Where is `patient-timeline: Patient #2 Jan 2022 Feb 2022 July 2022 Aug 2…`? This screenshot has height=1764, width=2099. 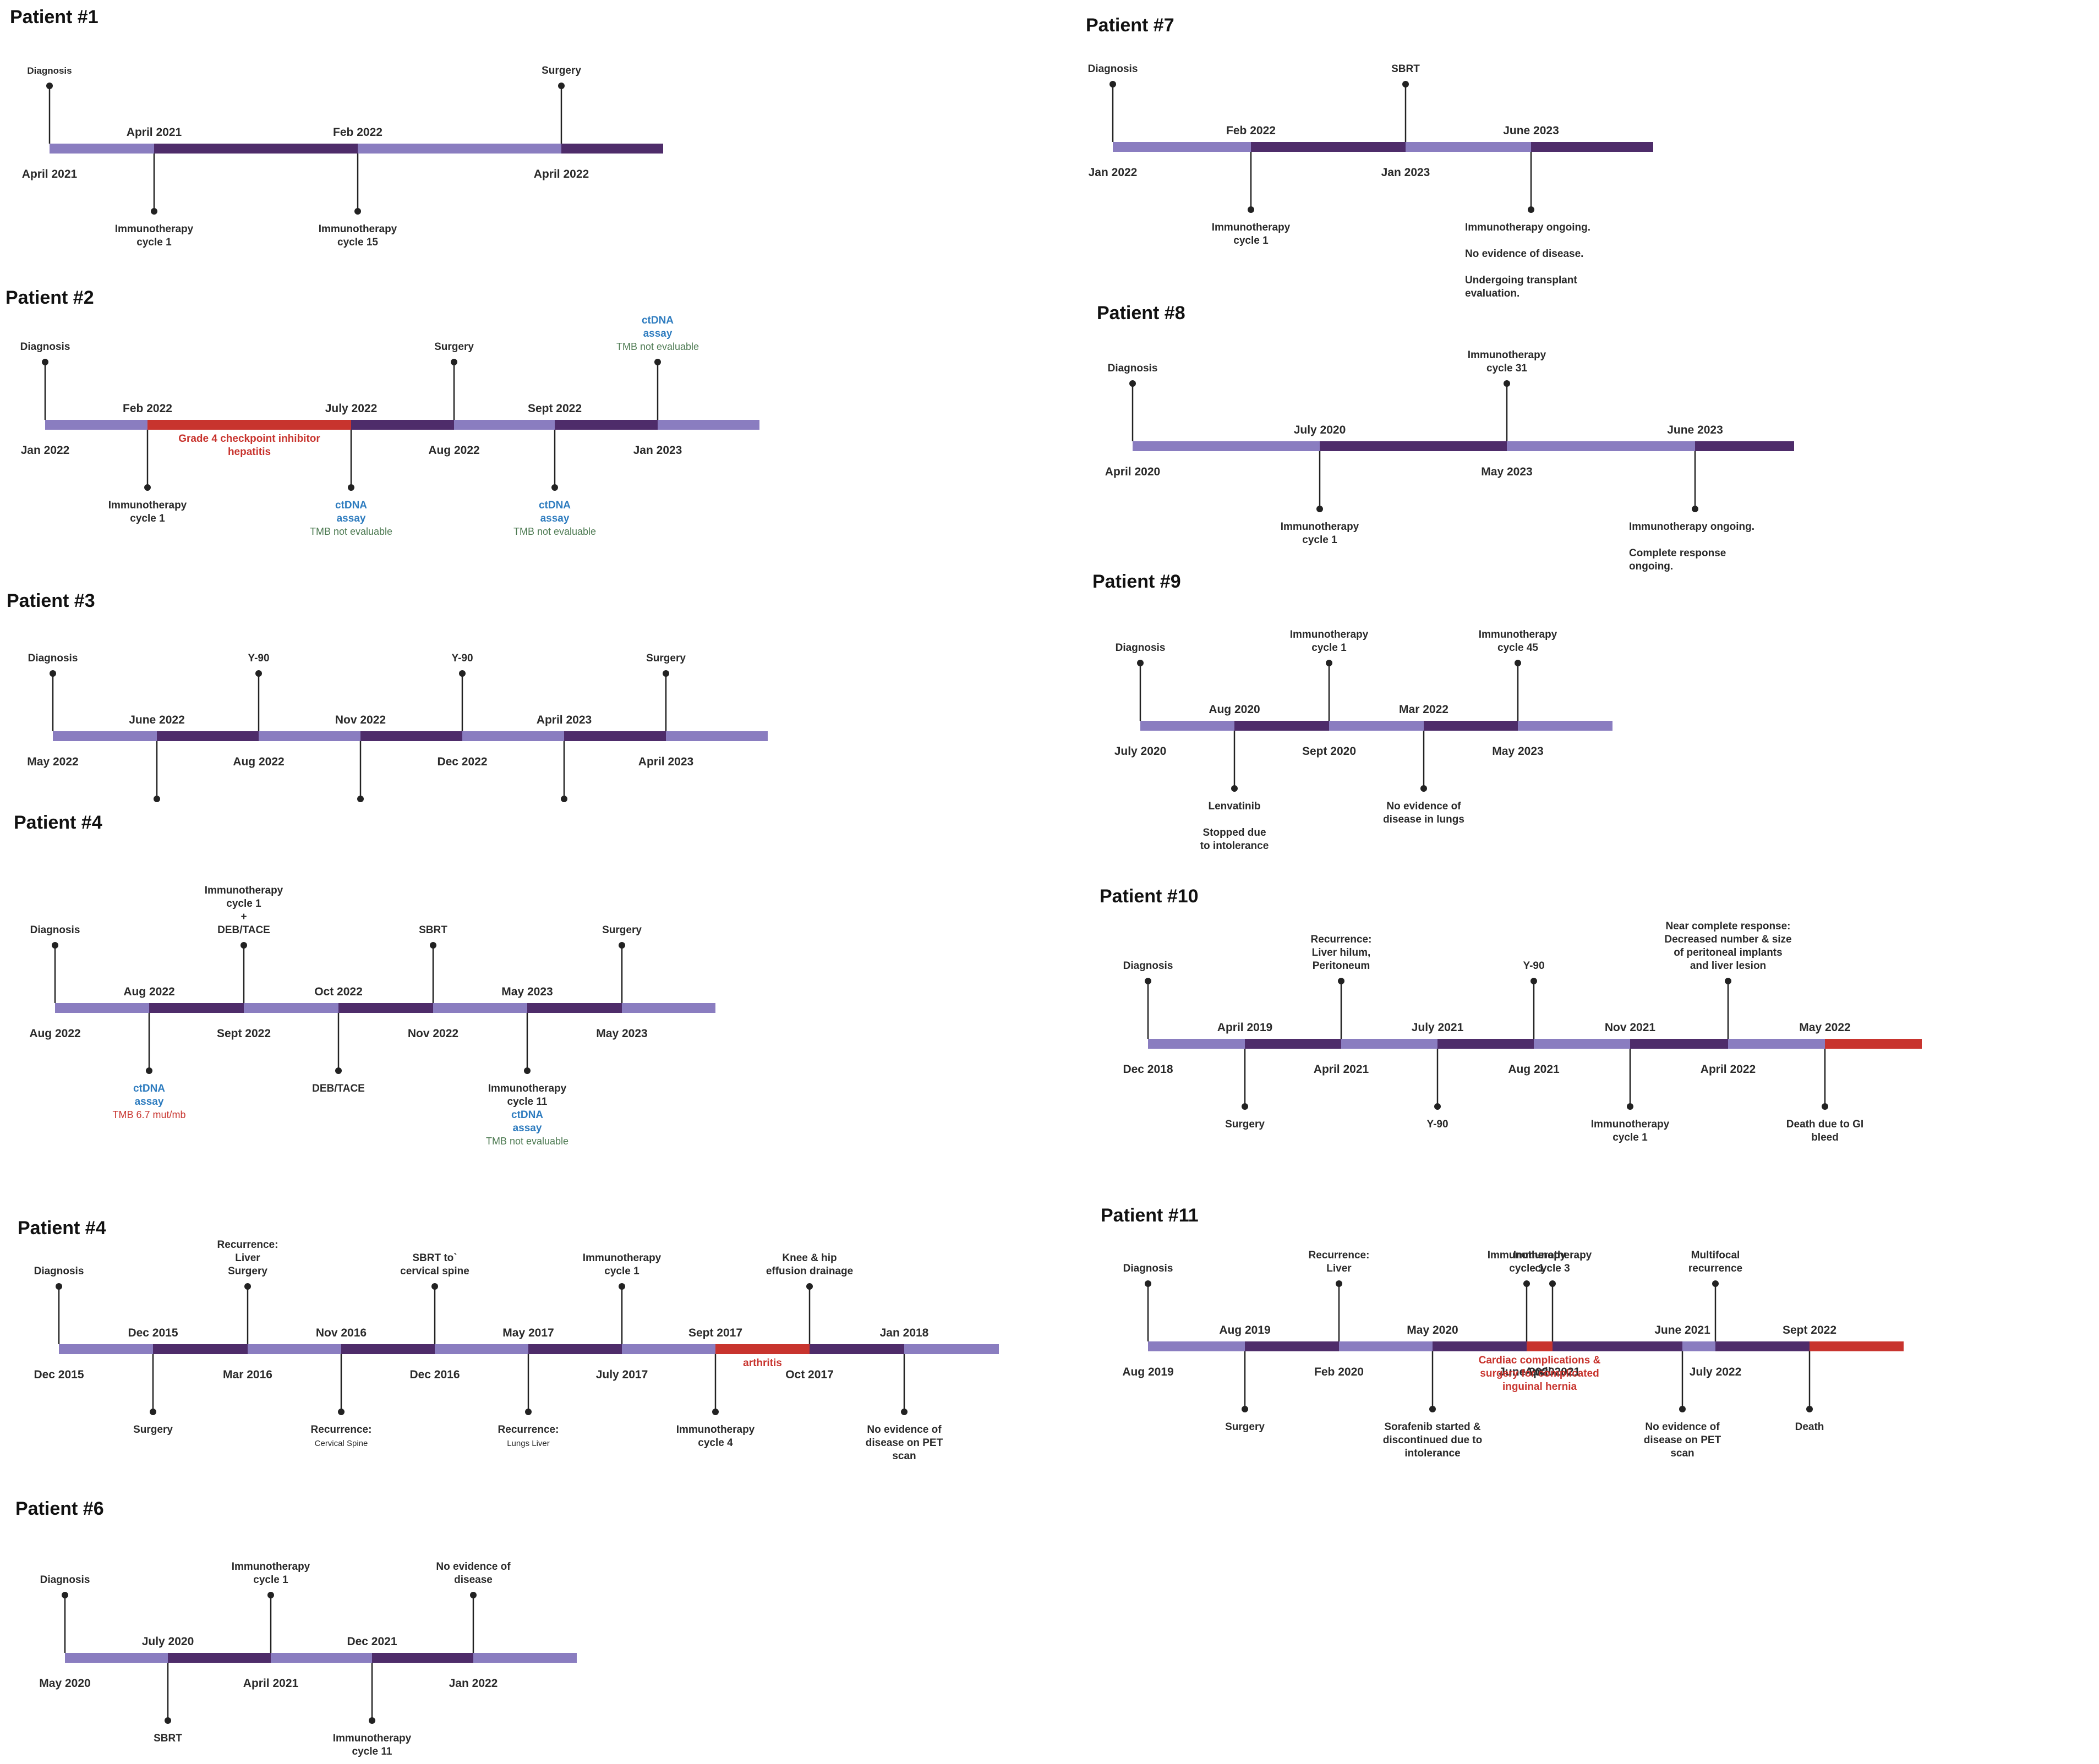 patient-timeline: Patient #2 Jan 2022 Feb 2022 July 2022 Aug 2… is located at coordinates (383, 412).